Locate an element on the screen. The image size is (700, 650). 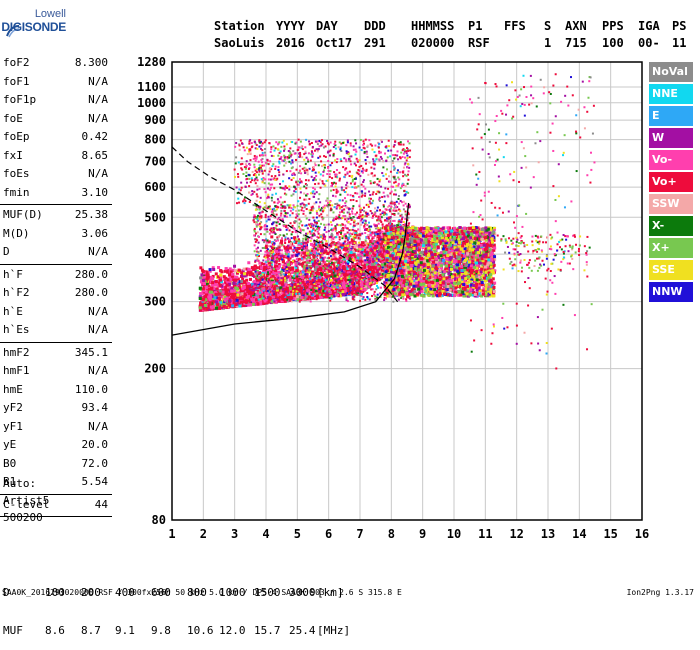
x-tick-label: 12 is located at coordinates (516, 534).